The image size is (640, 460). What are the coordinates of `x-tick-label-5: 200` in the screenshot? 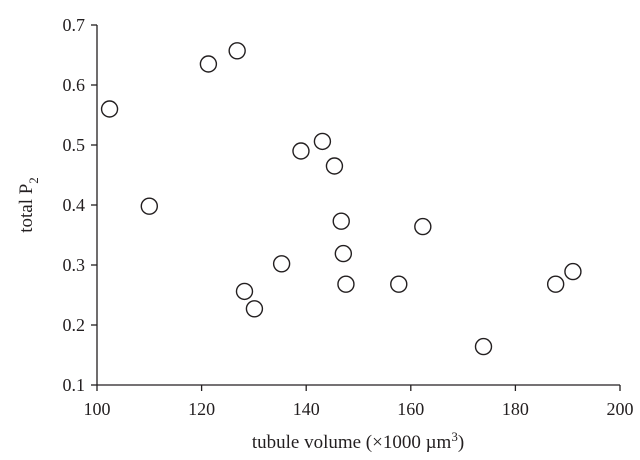 It's located at (620, 409).